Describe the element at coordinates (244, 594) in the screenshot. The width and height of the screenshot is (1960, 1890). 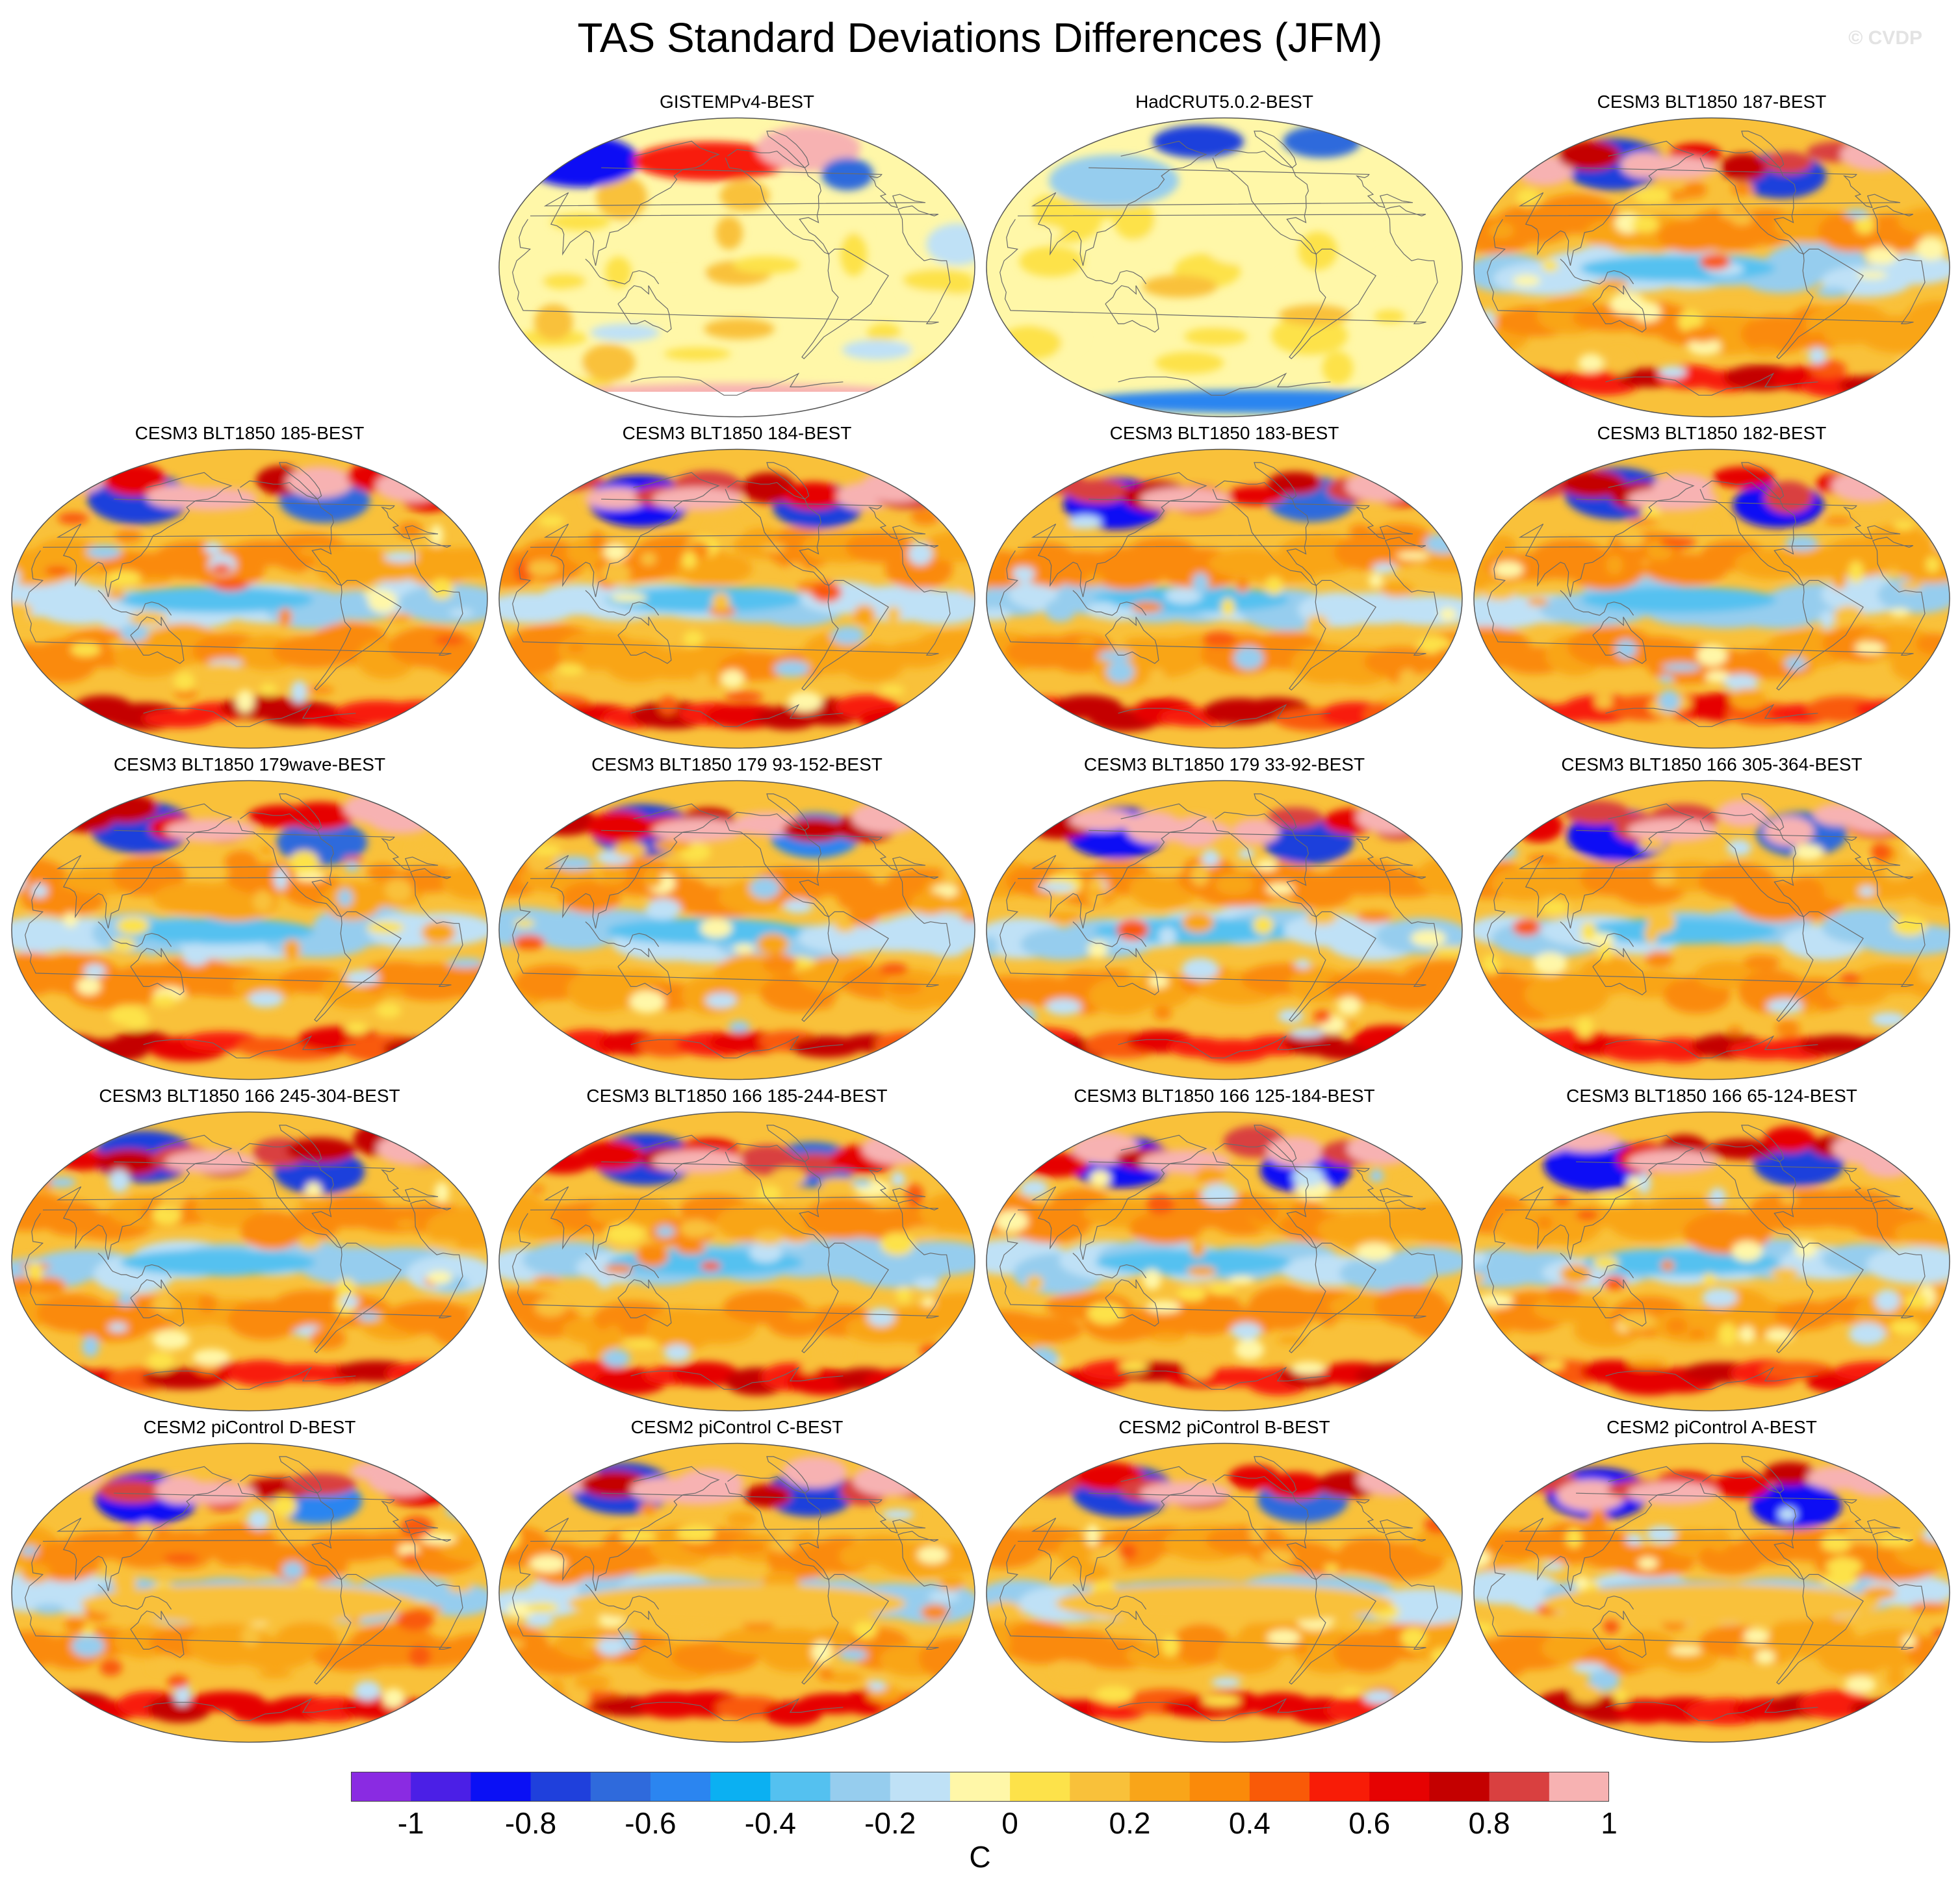
I see `coastlines` at that location.